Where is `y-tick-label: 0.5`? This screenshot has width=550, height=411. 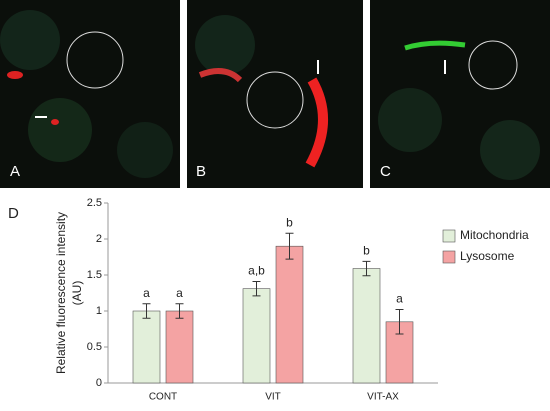 y-tick-label: 0.5 is located at coordinates (94, 347).